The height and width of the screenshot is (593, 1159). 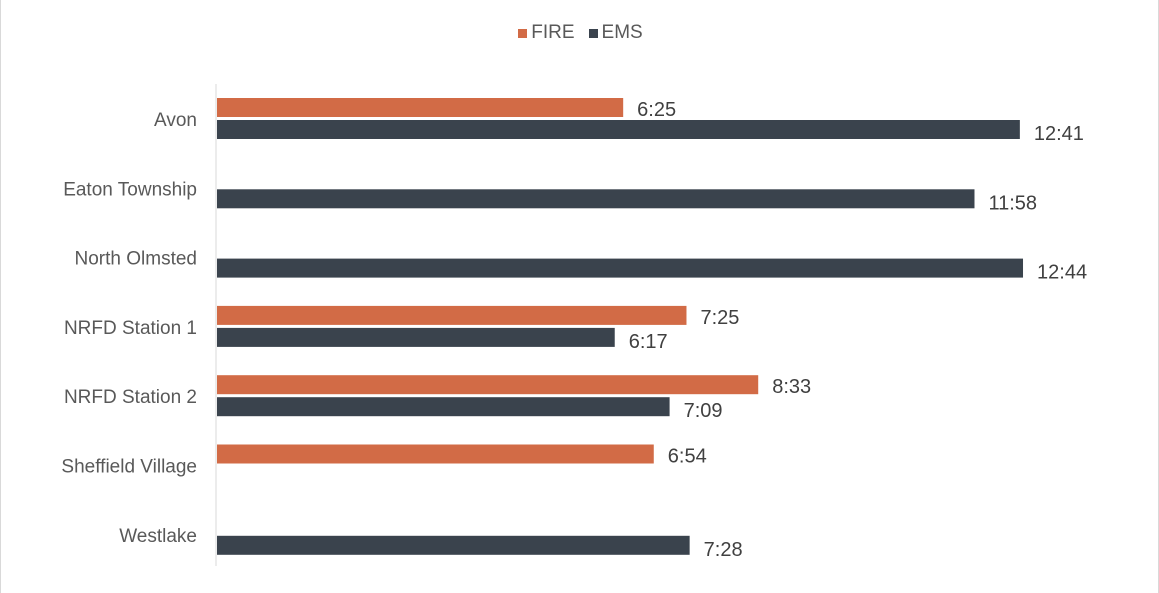 What do you see at coordinates (622, 32) in the screenshot?
I see `legend-label-ems: EMS` at bounding box center [622, 32].